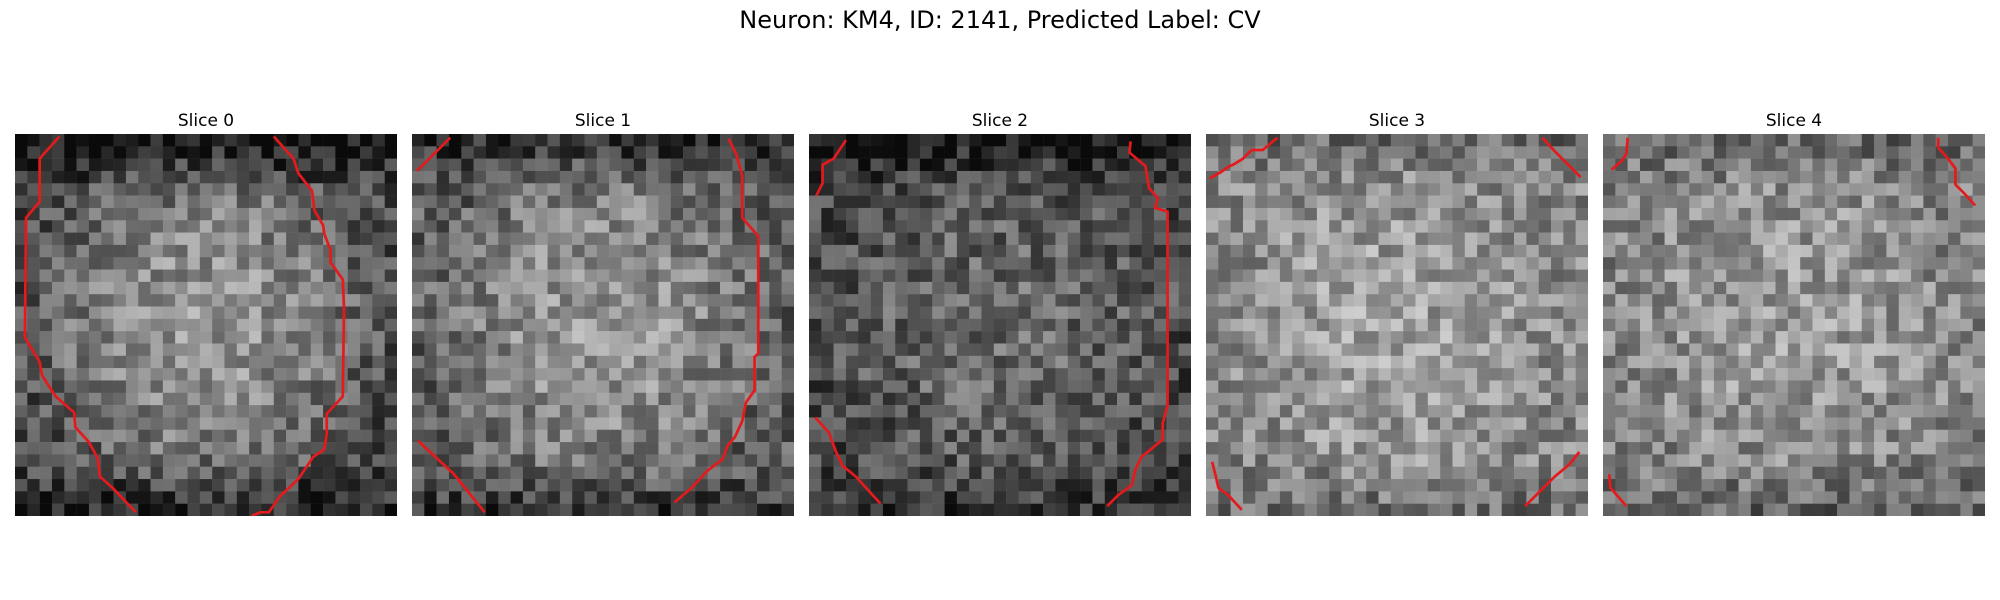  Describe the element at coordinates (206, 121) in the screenshot. I see `slice-title: Slice 0` at that location.